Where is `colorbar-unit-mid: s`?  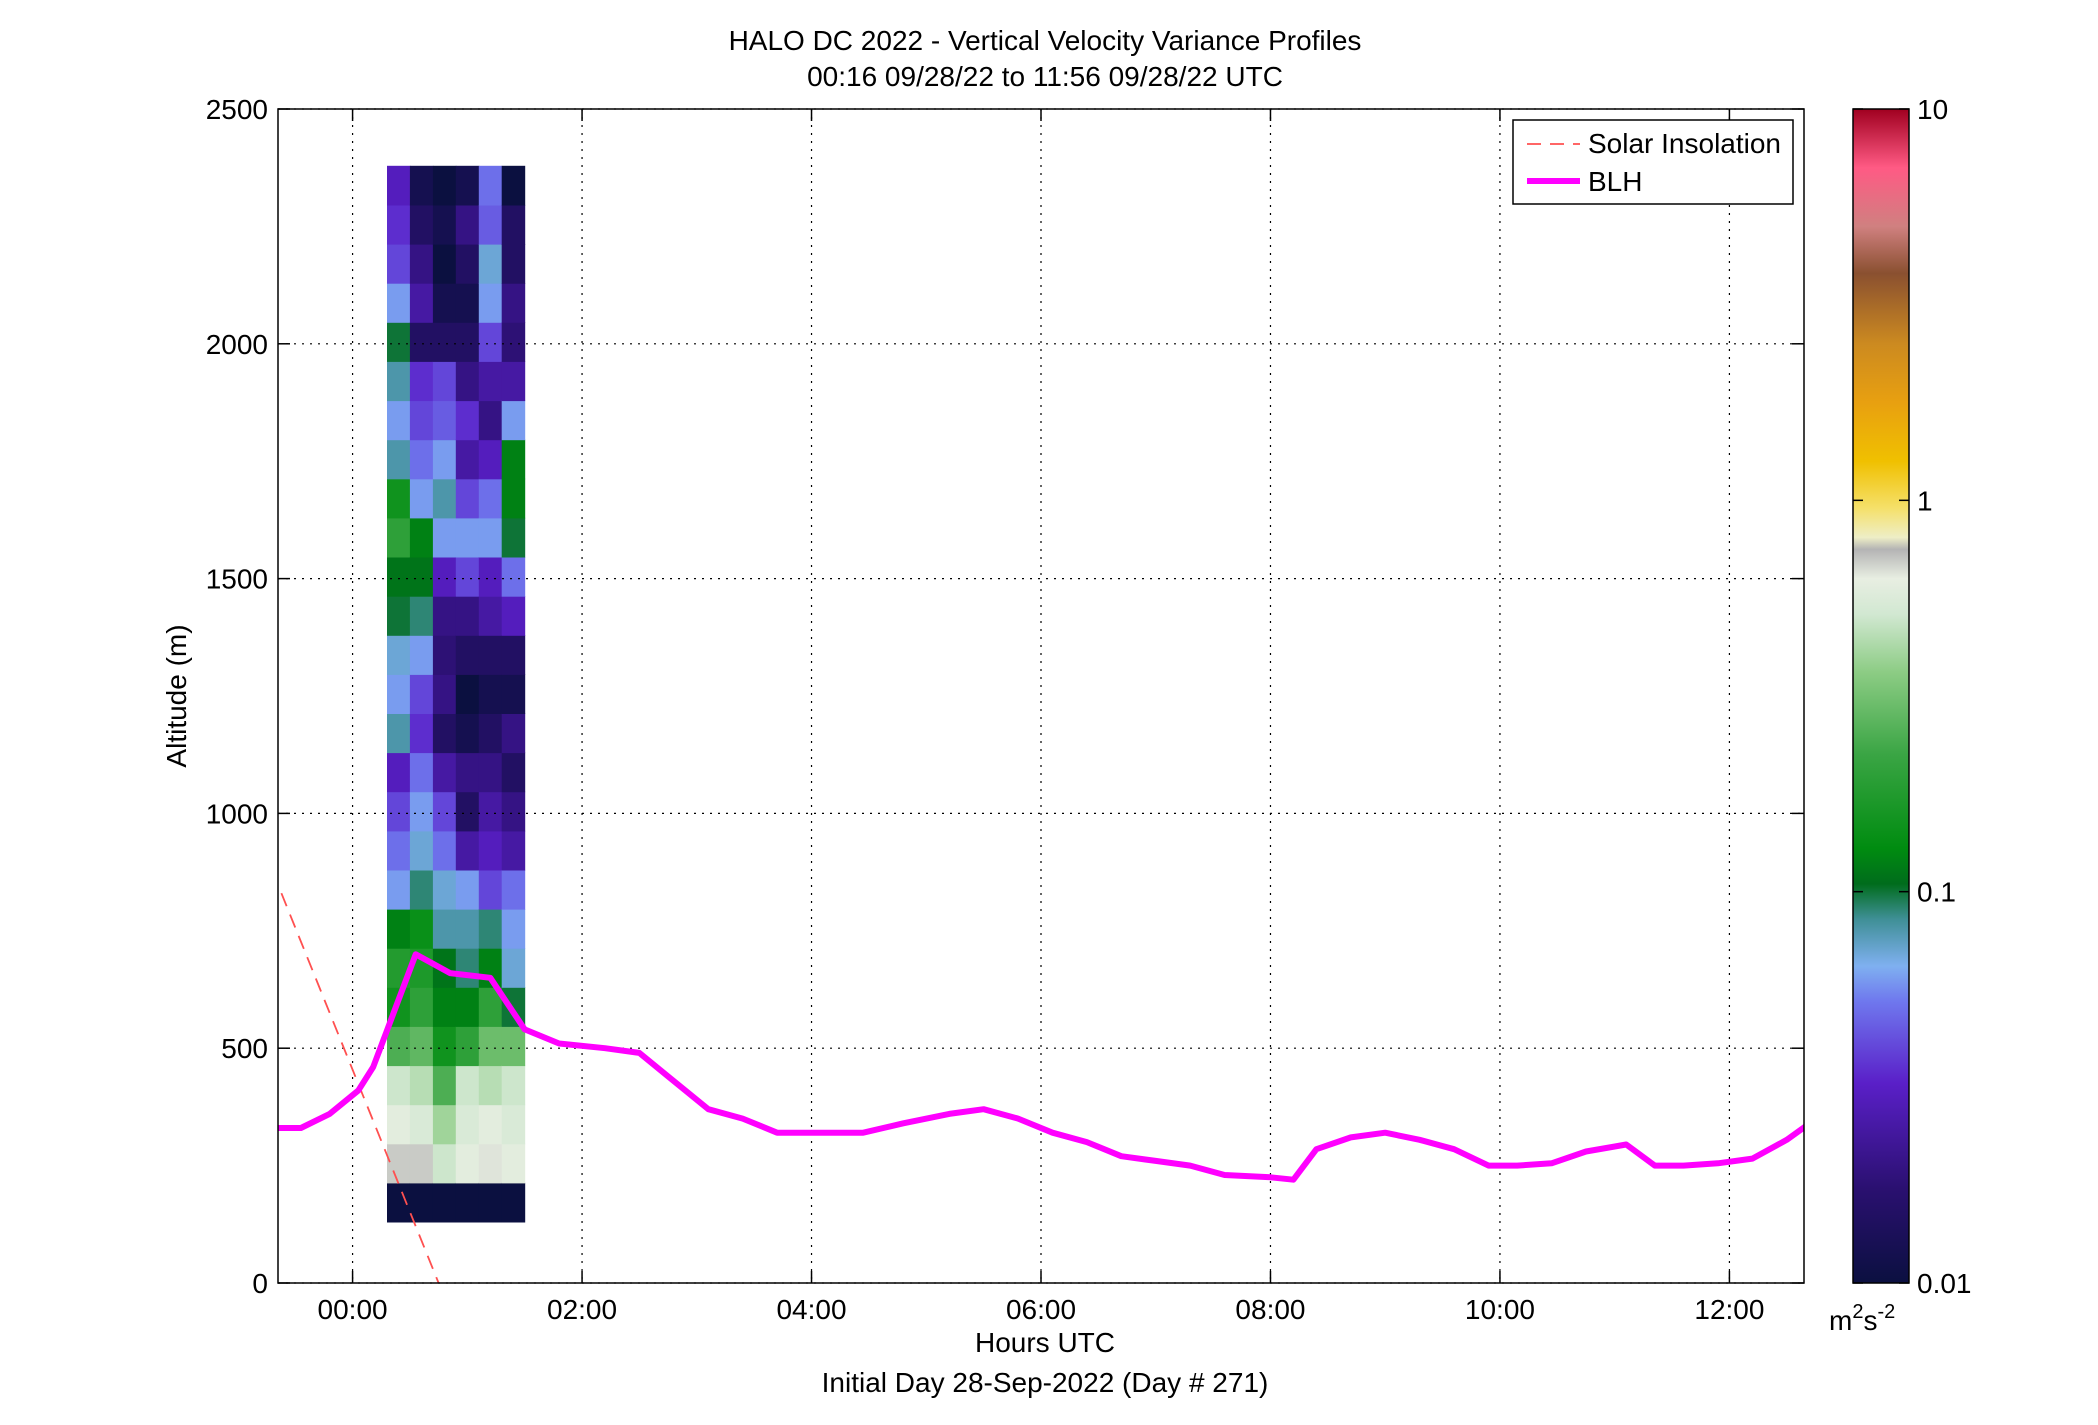
colorbar-unit-mid: s is located at coordinates (1870, 1320).